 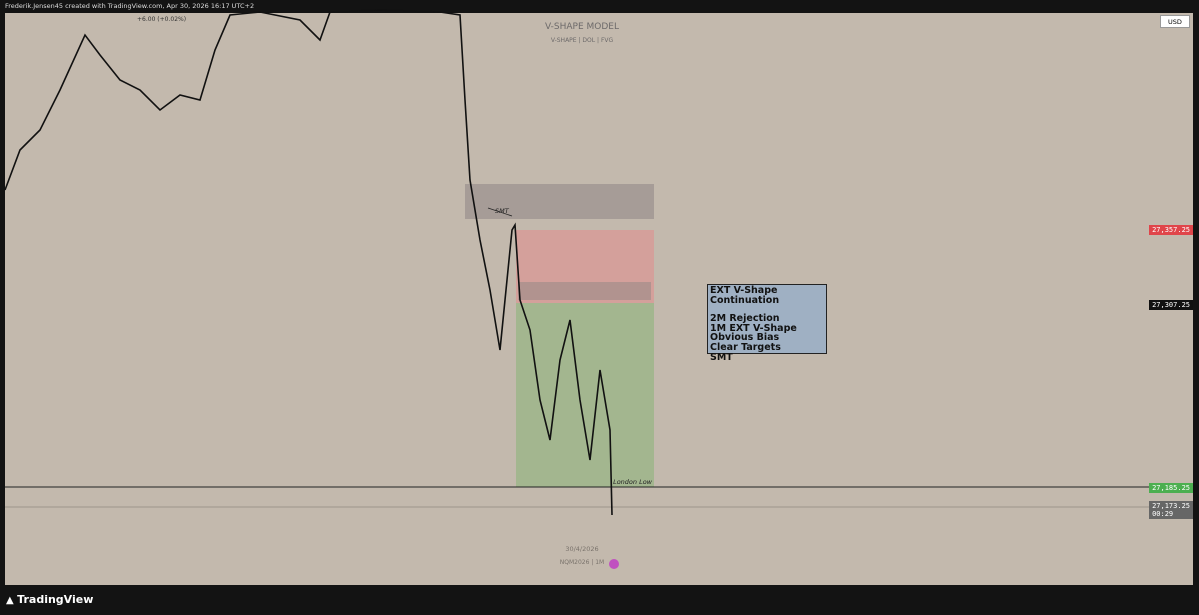 I want to click on event-icon, so click(x=614, y=564).